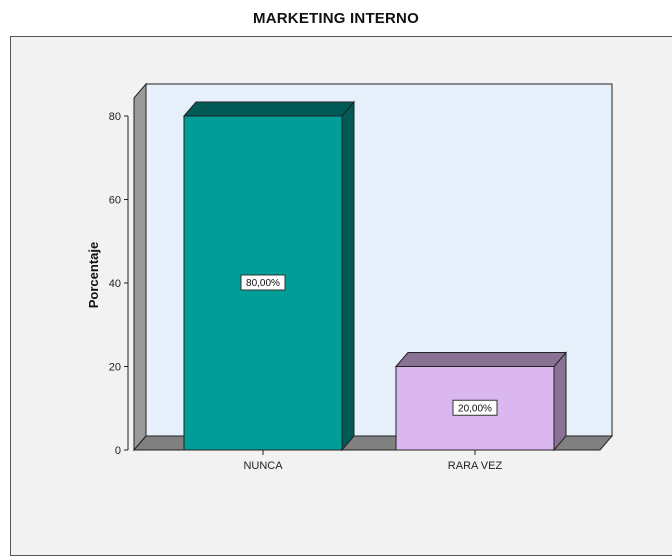 Image resolution: width=672 pixels, height=556 pixels. I want to click on chart-title: MARKETING INTERNO, so click(336, 18).